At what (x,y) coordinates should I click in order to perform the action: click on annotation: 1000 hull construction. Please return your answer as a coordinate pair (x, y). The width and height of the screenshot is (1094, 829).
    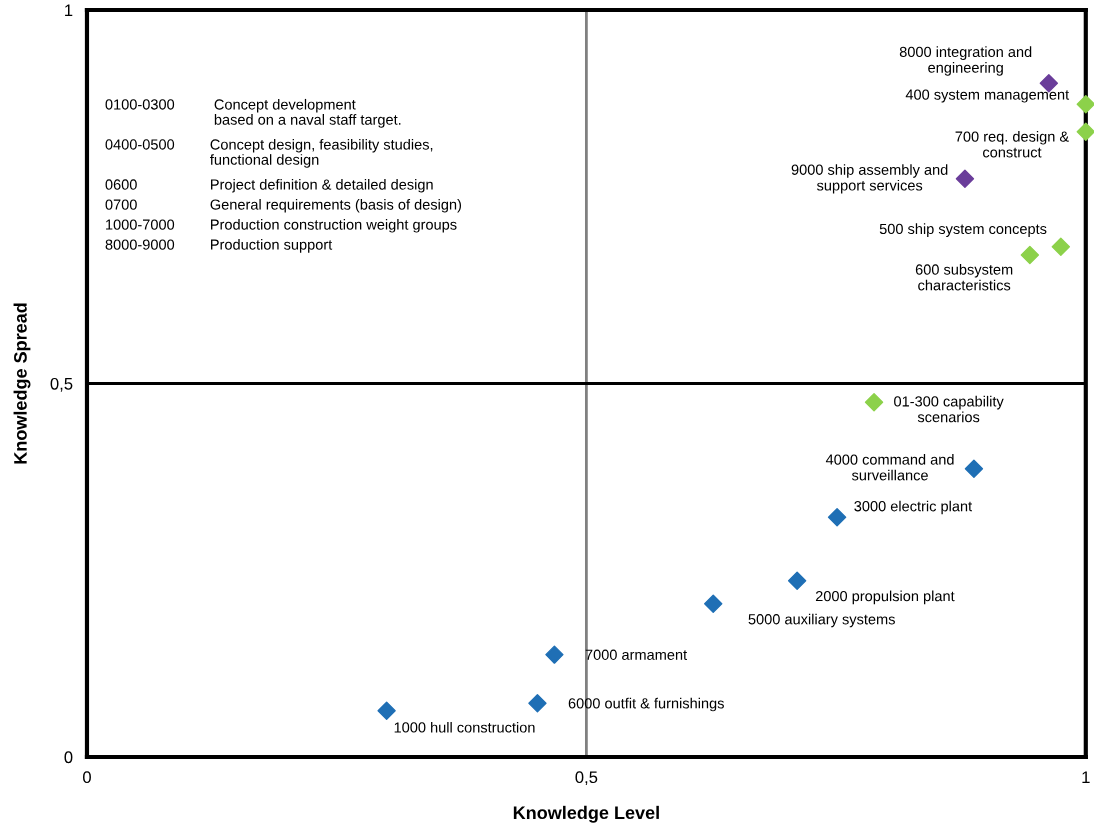
    Looking at the image, I should click on (464, 727).